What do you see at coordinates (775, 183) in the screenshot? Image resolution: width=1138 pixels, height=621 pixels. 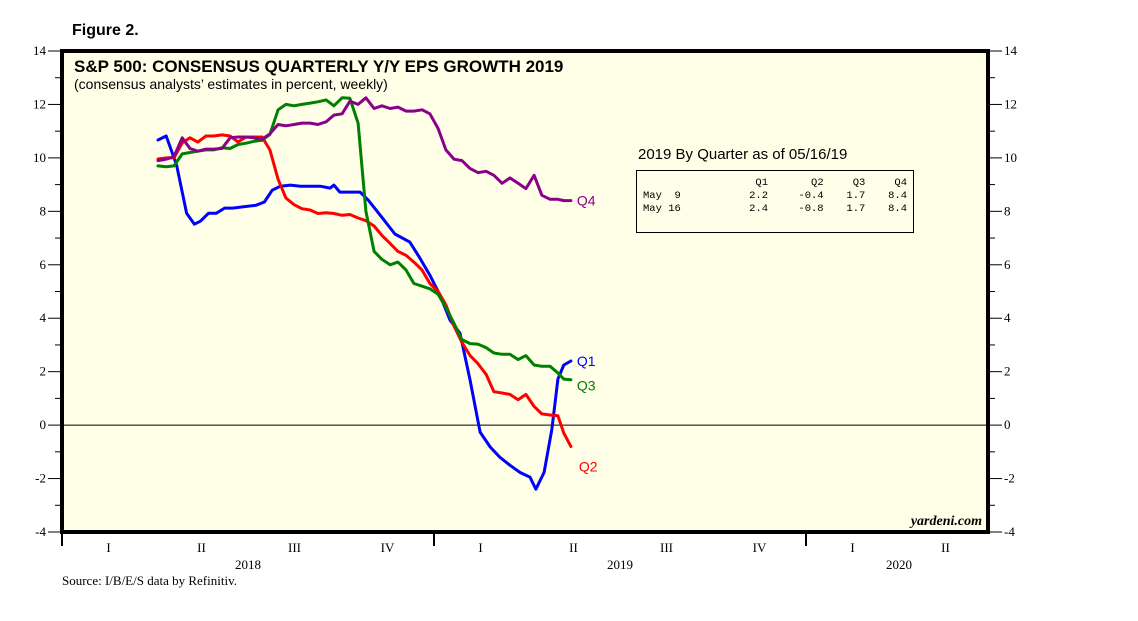 I see `table-header-row: Q1 Q2 Q3 Q4` at bounding box center [775, 183].